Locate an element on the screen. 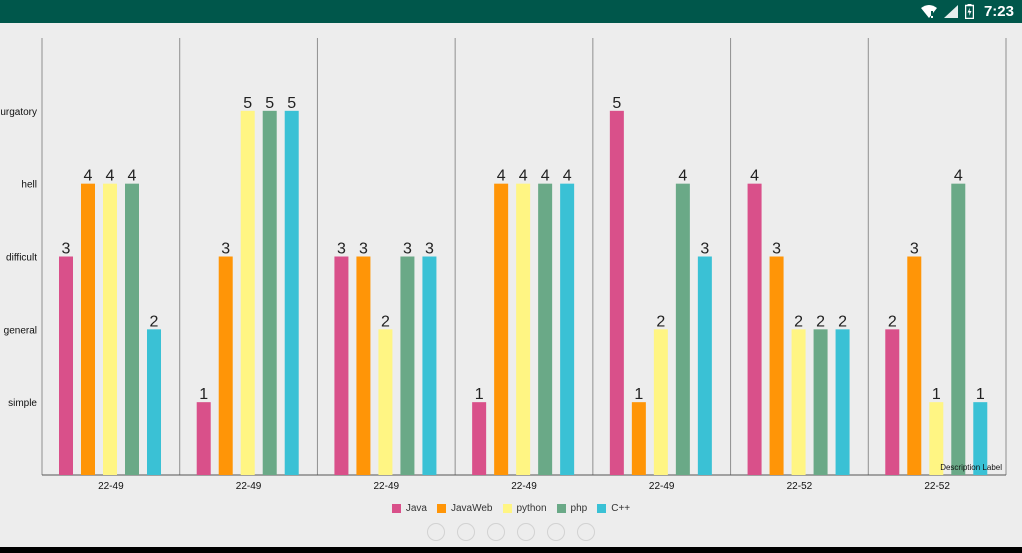 Image resolution: width=1022 pixels, height=553 pixels. legend-item: Java is located at coordinates (409, 508).